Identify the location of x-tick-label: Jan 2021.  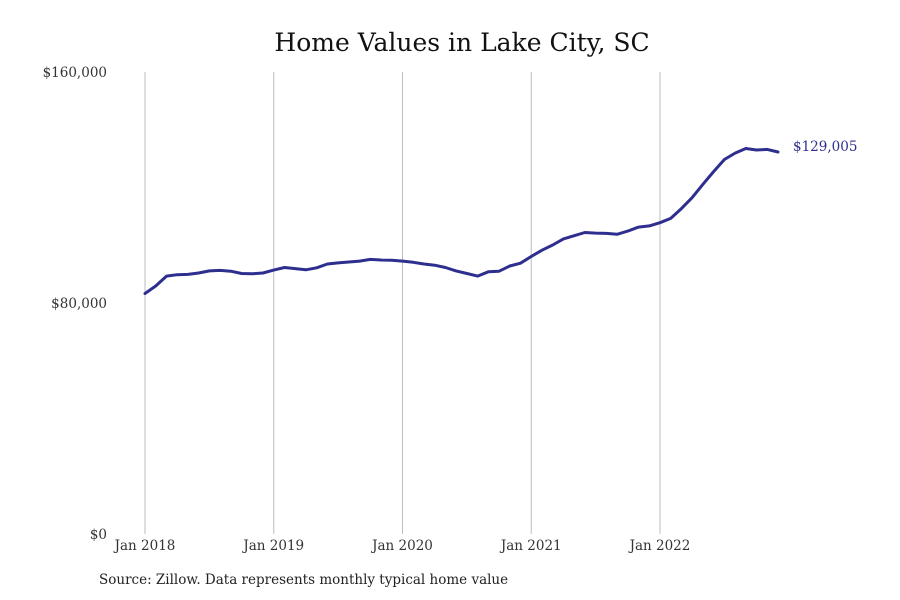
(530, 546).